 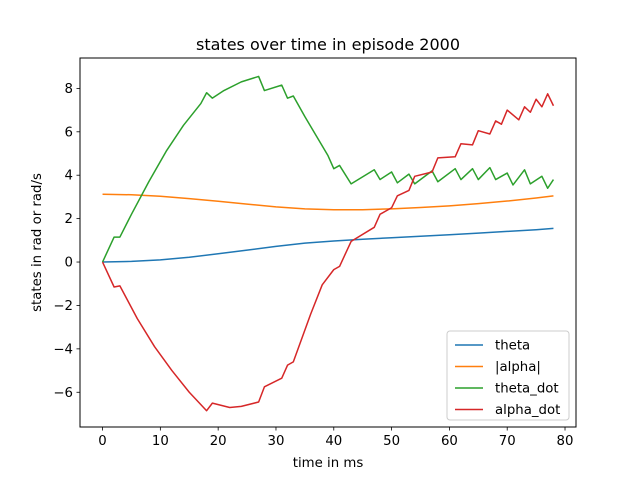 I want to click on legend: theta |alpha| theta_dot alpha_dot, so click(x=508, y=375).